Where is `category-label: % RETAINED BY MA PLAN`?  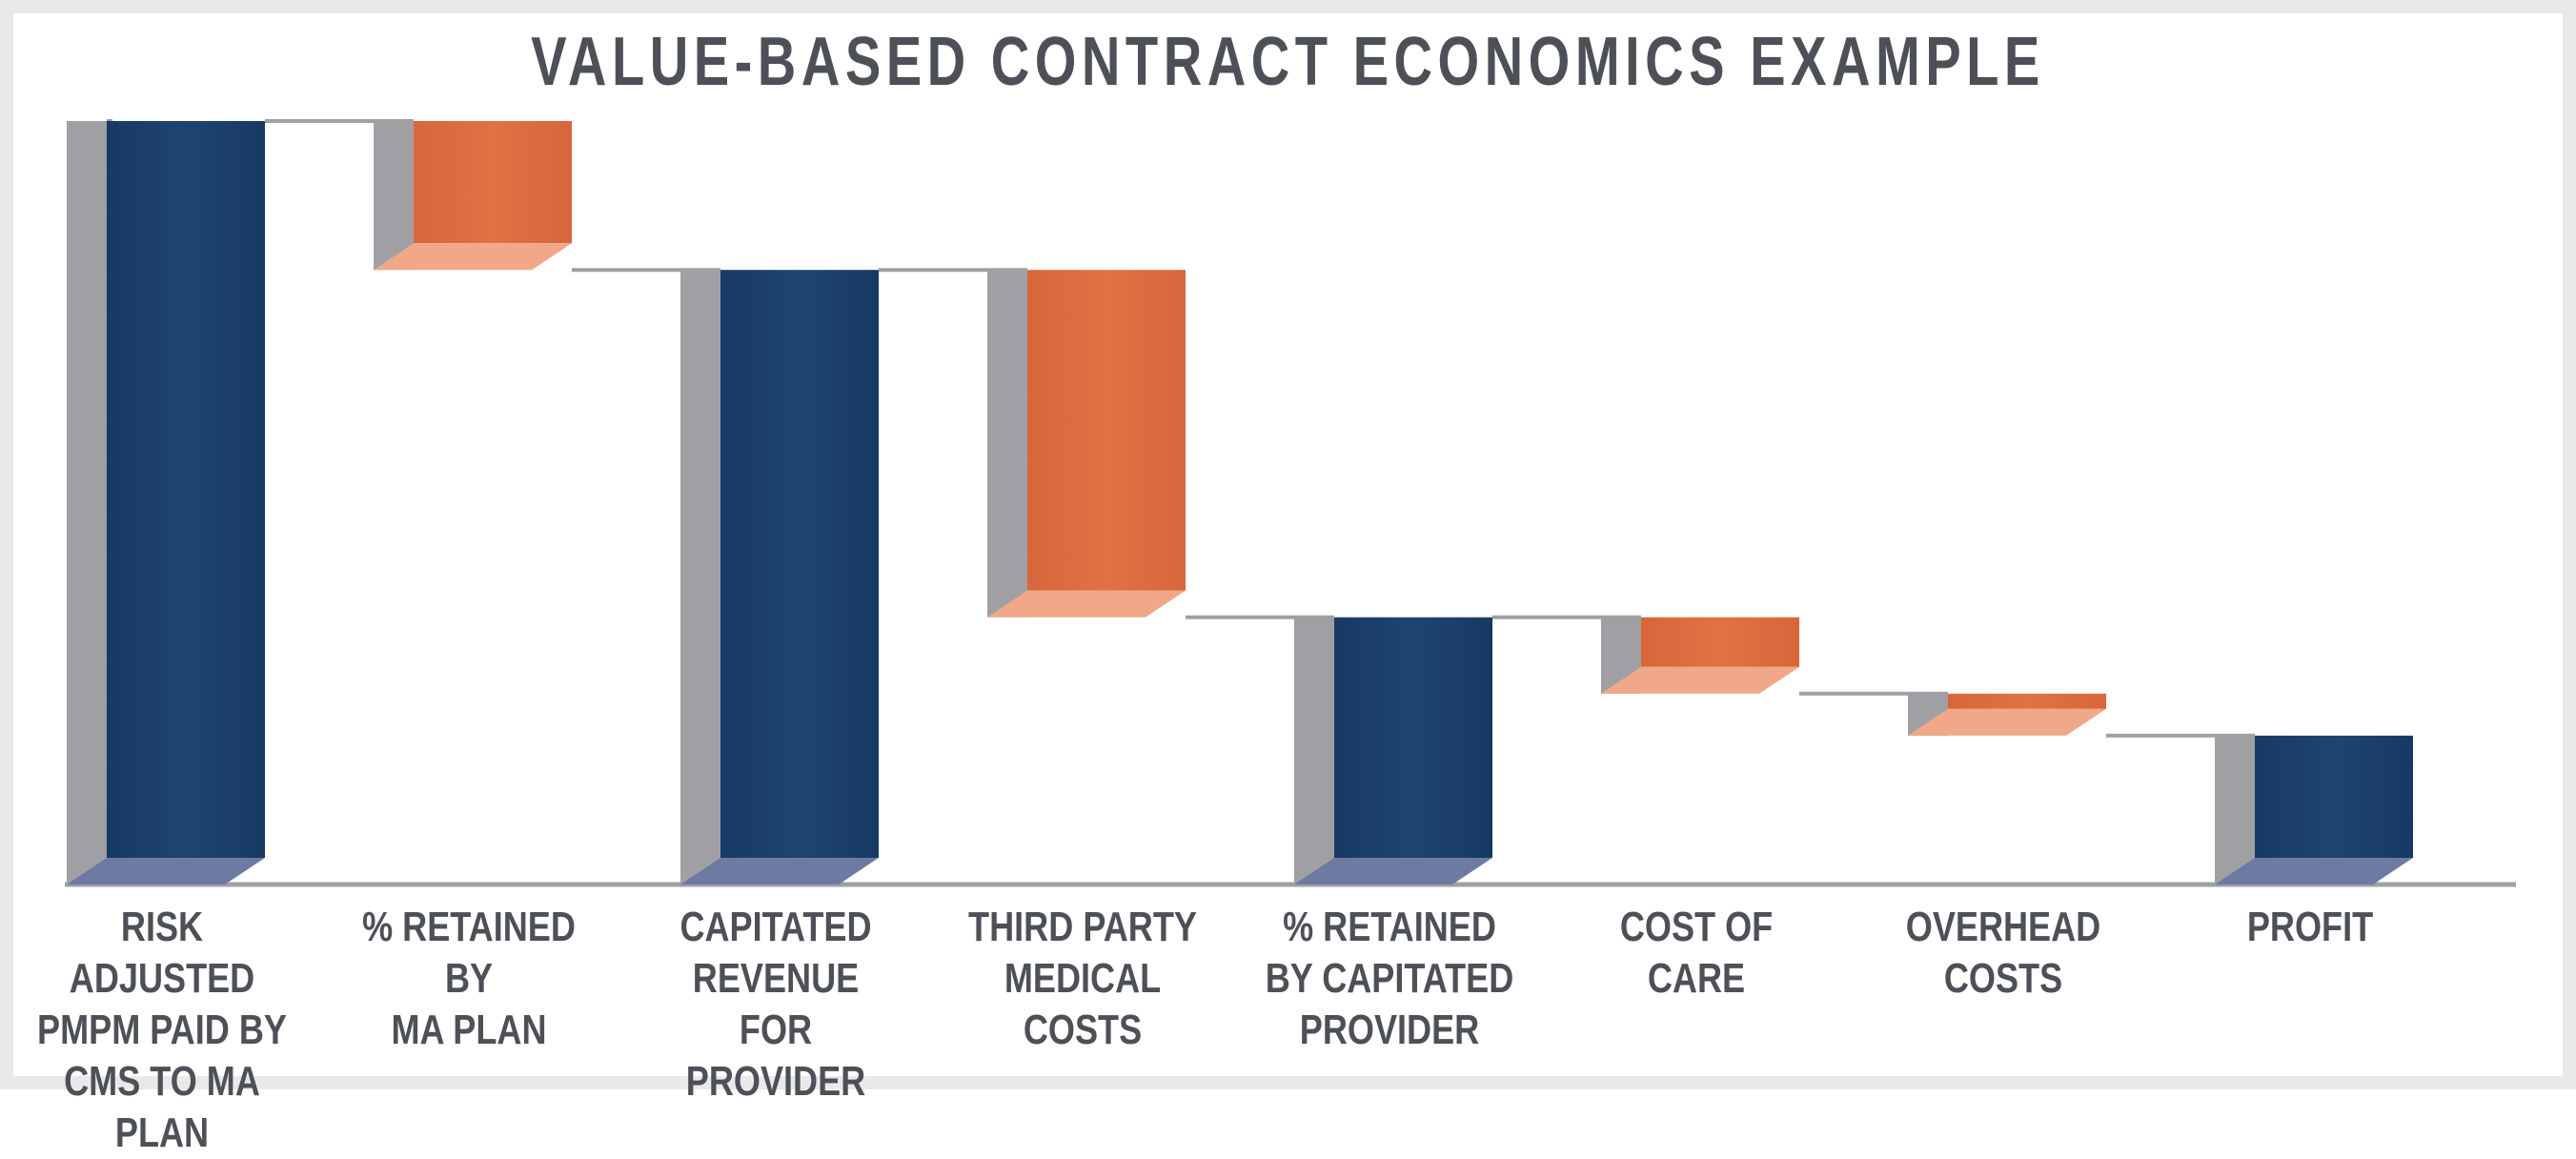
category-label: % RETAINED BY MA PLAN is located at coordinates (469, 979).